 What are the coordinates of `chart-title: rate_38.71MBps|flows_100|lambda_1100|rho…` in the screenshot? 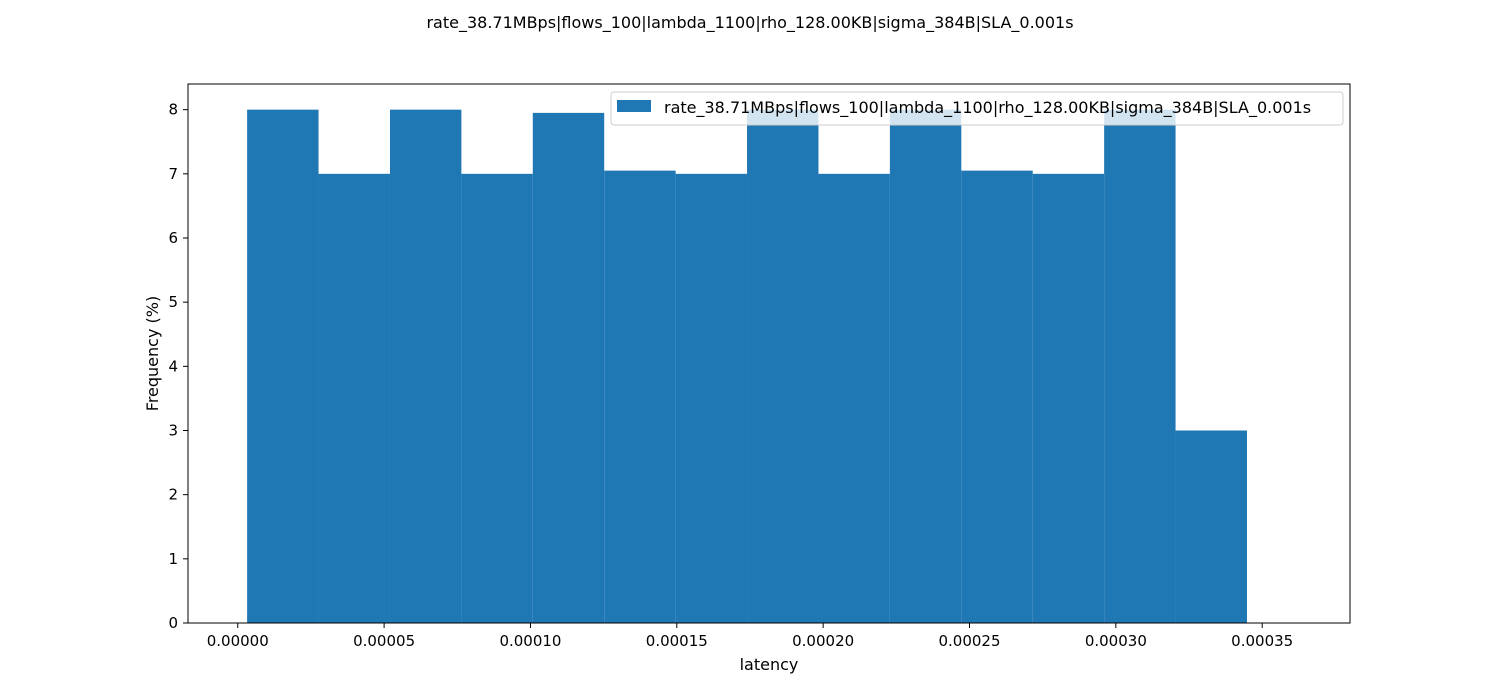 It's located at (749, 23).